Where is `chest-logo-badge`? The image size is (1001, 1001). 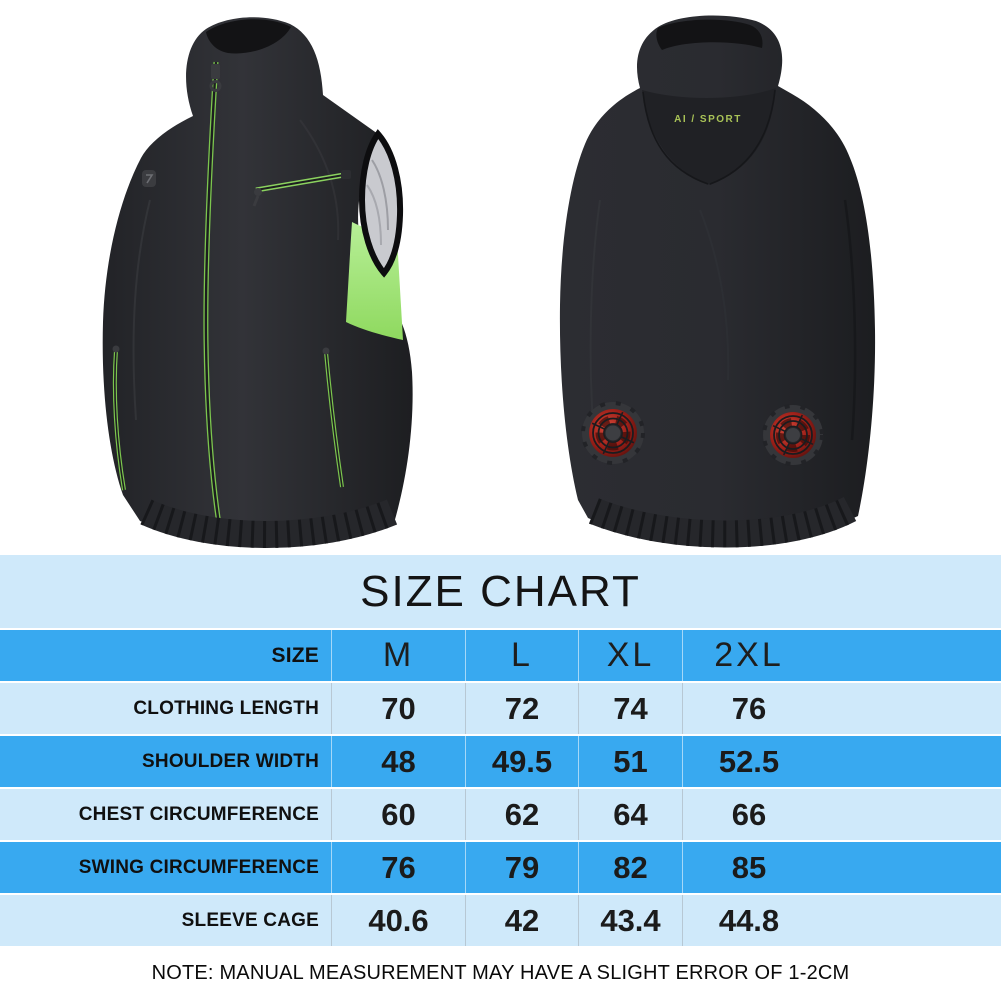 chest-logo-badge is located at coordinates (149, 178).